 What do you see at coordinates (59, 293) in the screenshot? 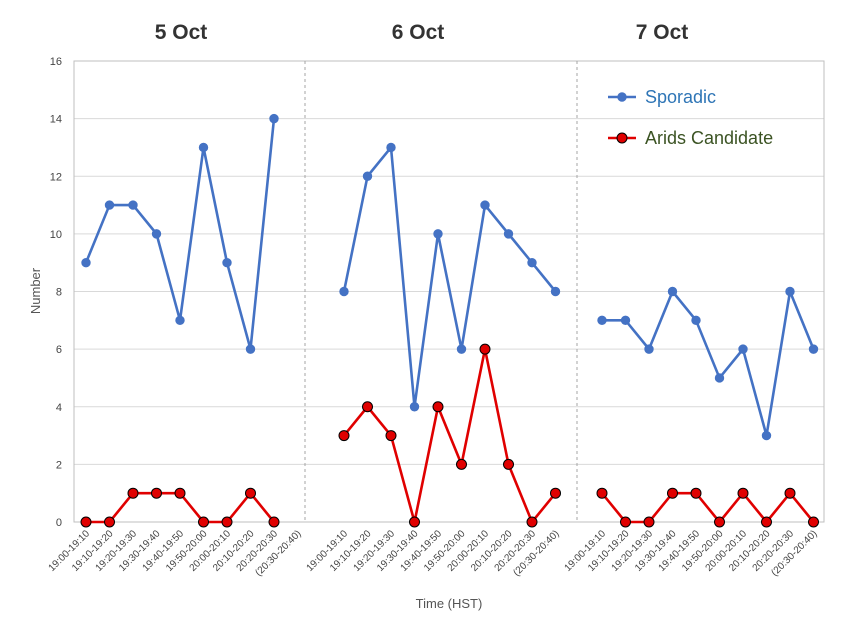
I see `y-tick-label: 8` at bounding box center [59, 293].